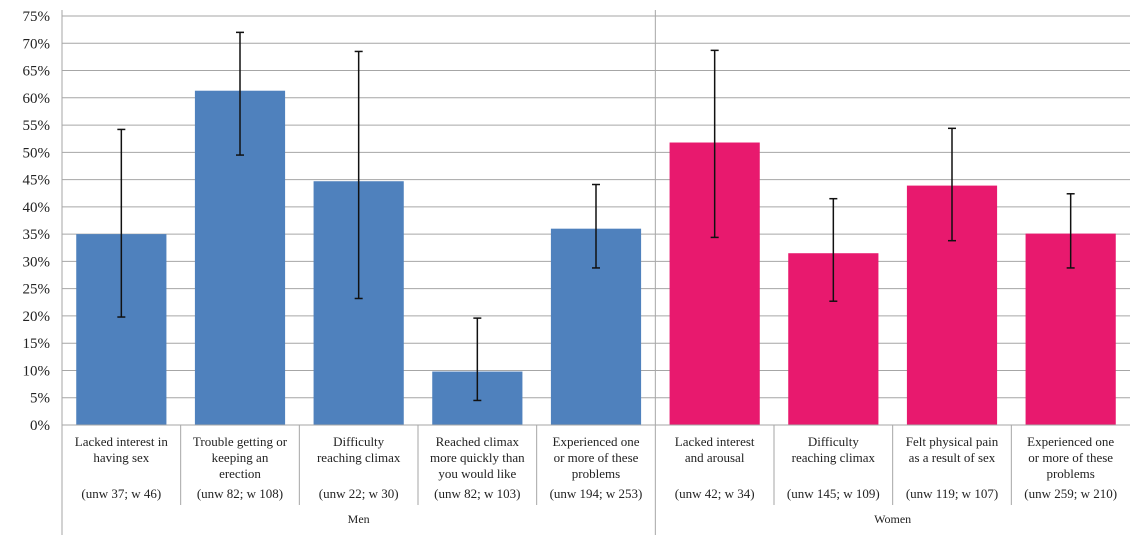 This screenshot has height=540, width=1130. Describe the element at coordinates (359, 493) in the screenshot. I see `sample-size-label: (unw 22; w 30)` at that location.